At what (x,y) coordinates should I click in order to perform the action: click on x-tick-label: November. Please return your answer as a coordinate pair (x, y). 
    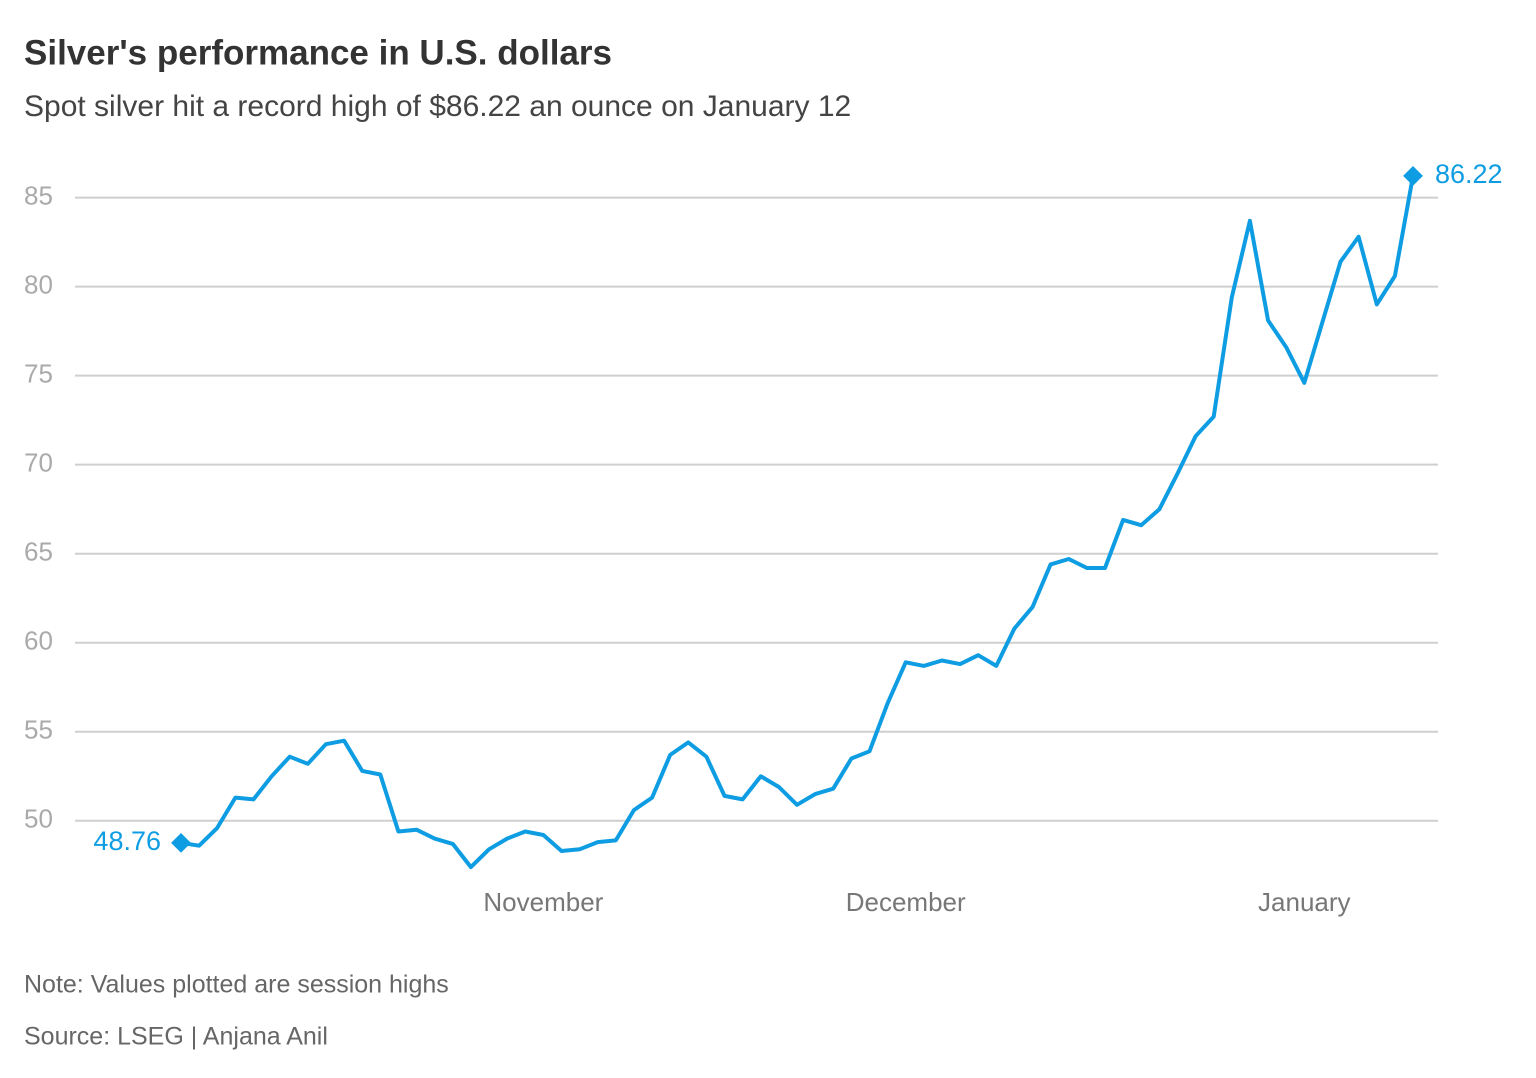
    Looking at the image, I should click on (543, 902).